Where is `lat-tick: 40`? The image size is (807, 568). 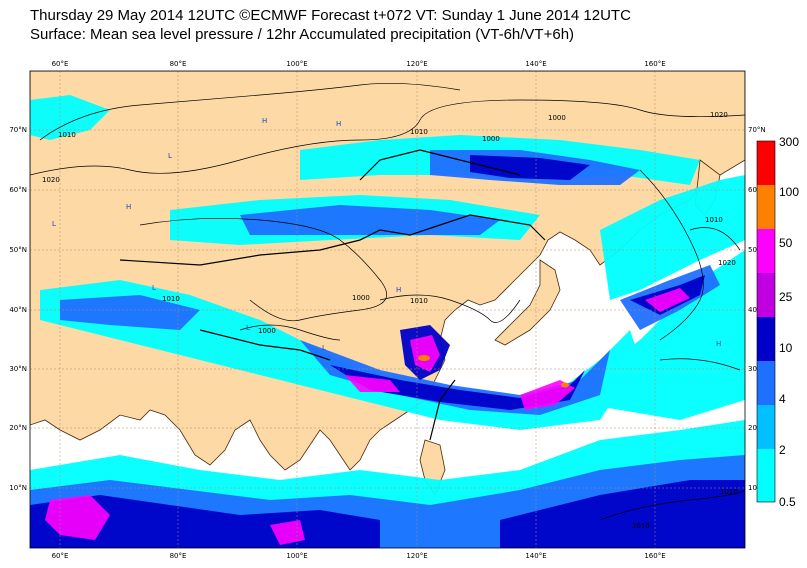 lat-tick: 40 is located at coordinates (752, 310).